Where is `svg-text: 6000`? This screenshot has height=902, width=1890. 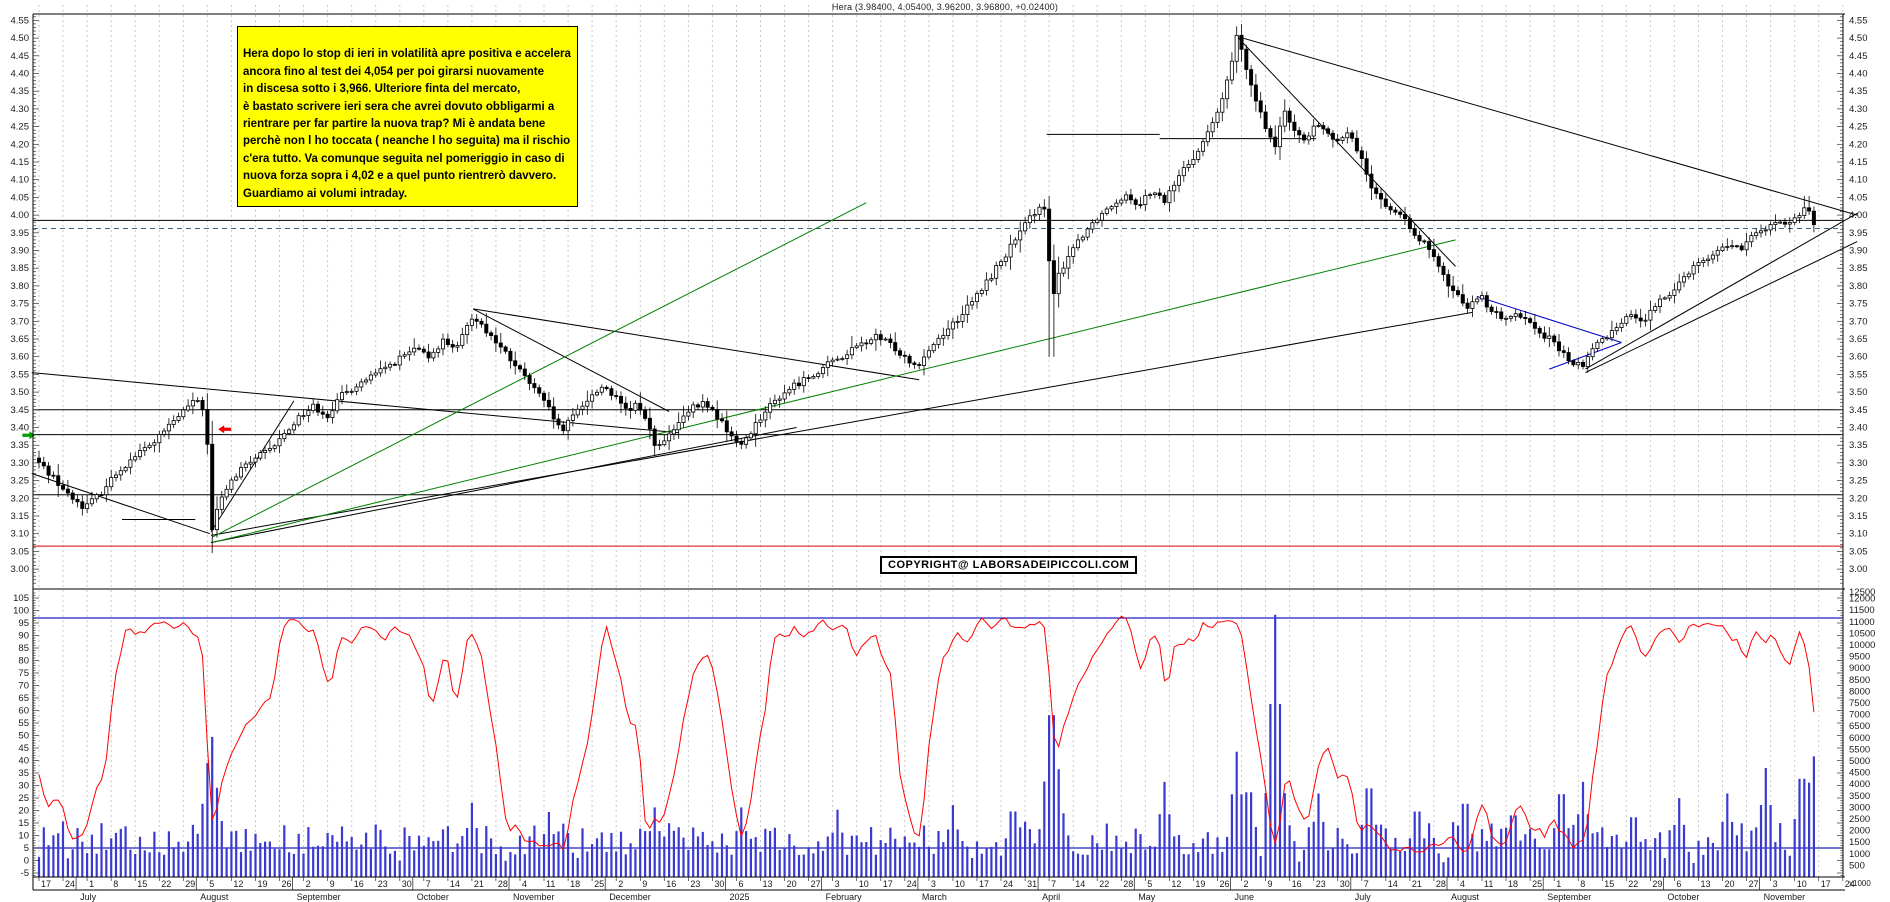
svg-text: 6000 is located at coordinates (1859, 738).